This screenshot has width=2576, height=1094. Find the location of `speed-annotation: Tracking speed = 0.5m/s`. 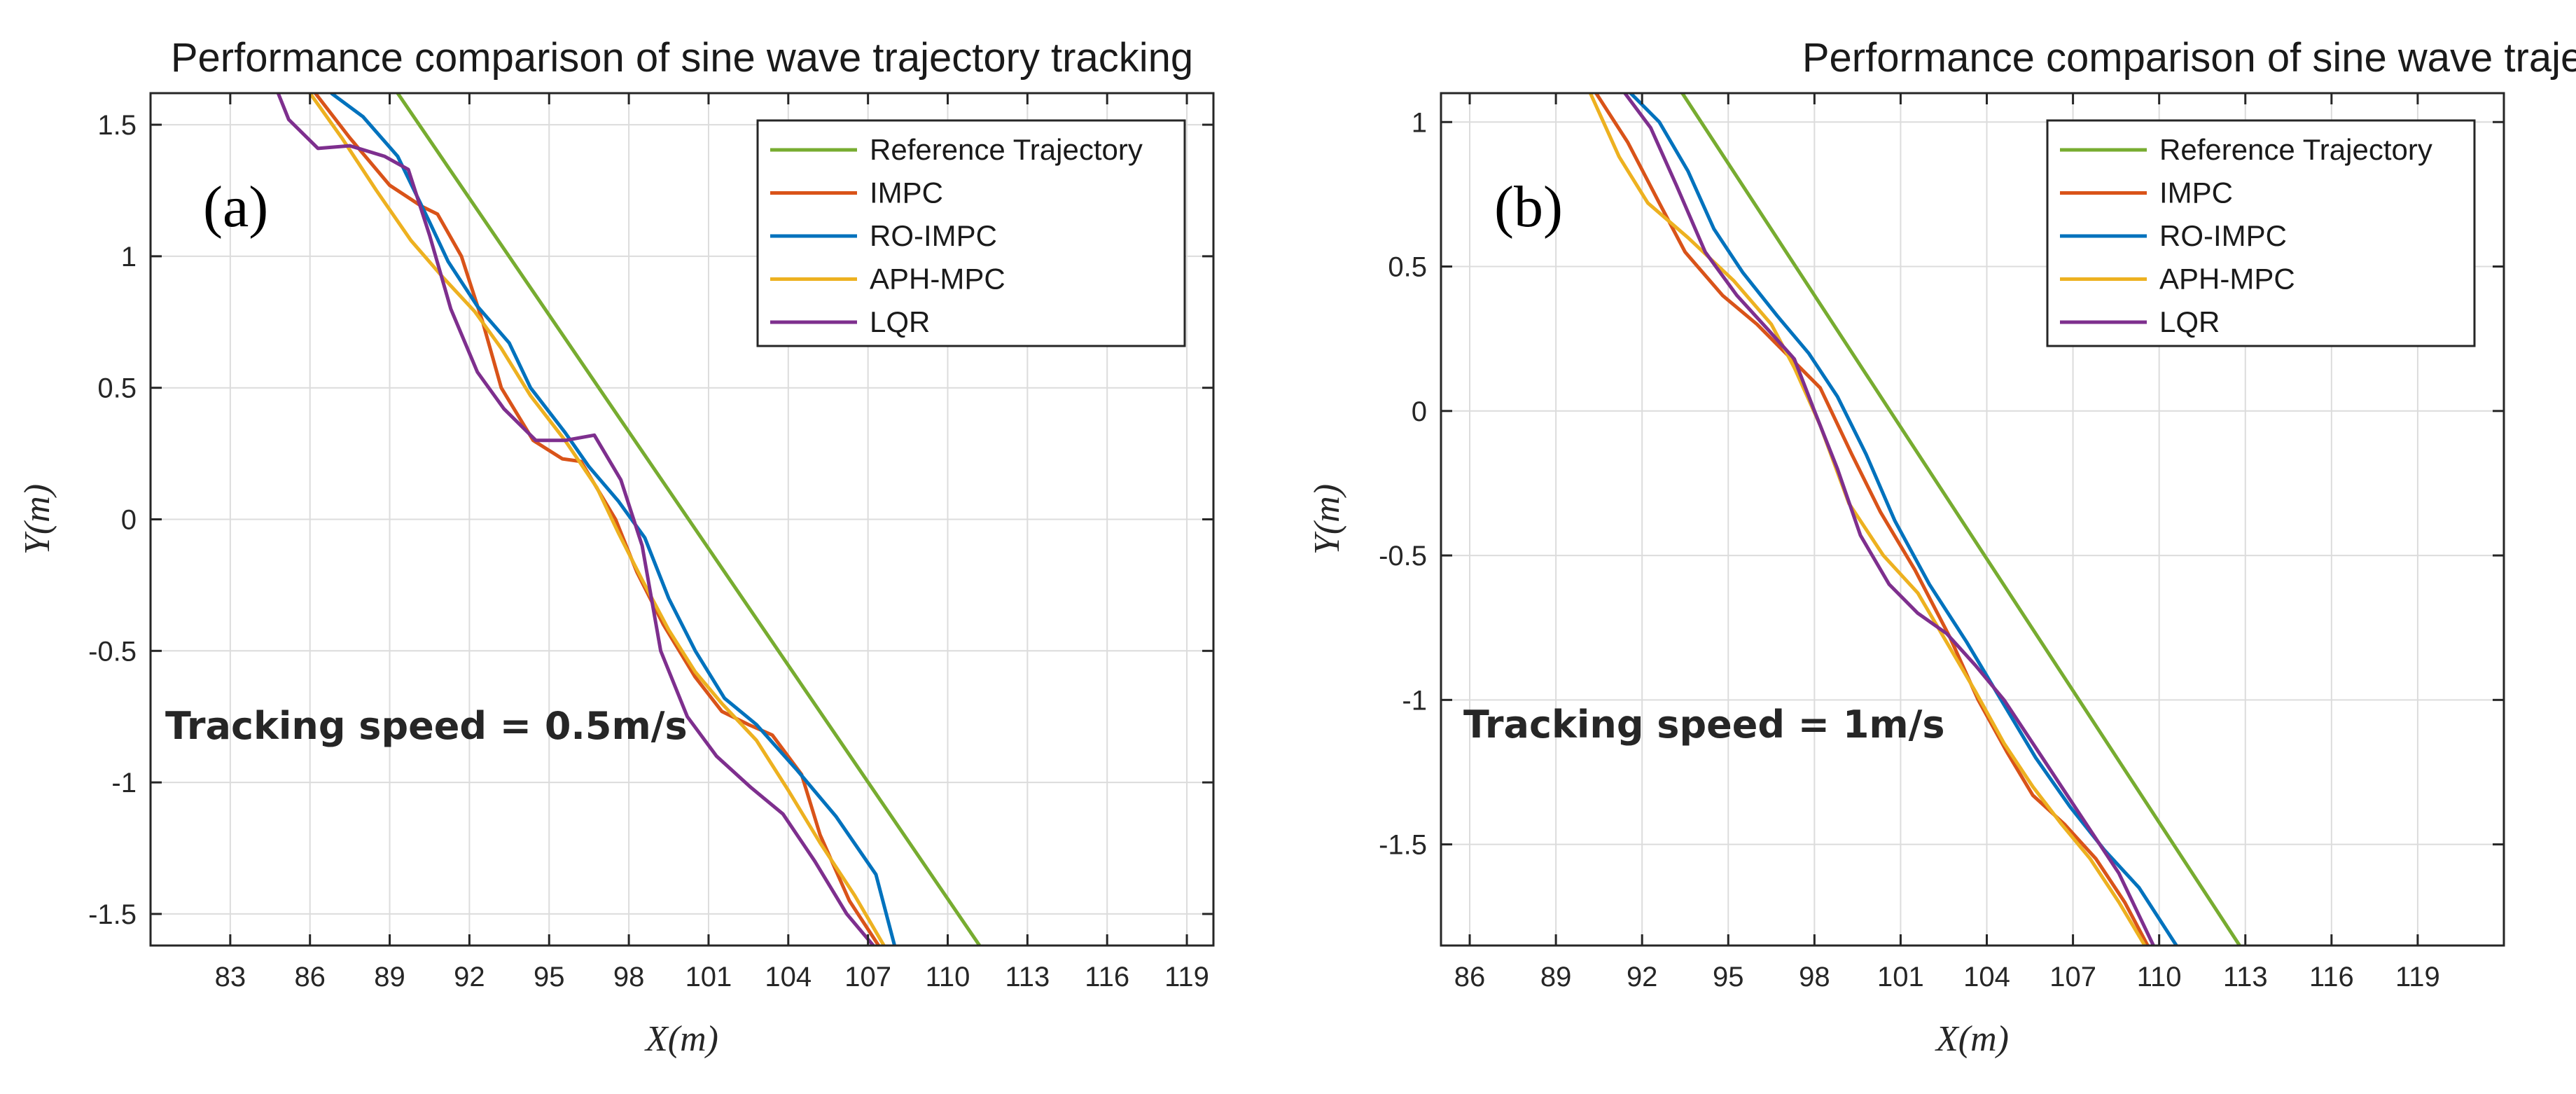

speed-annotation: Tracking speed = 0.5m/s is located at coordinates (426, 726).